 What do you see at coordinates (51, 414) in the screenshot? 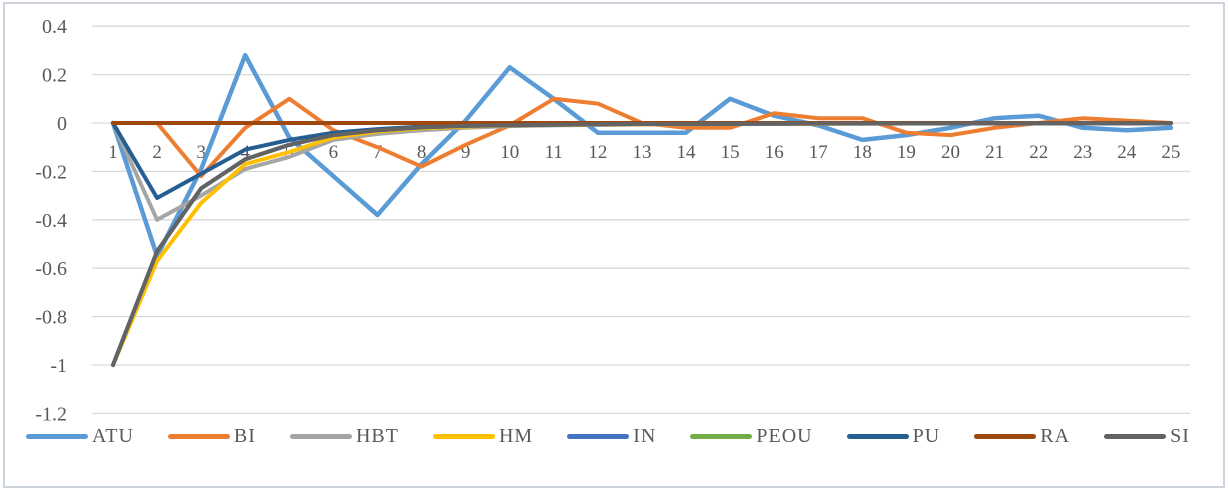
I see `y-tick-label: -1.2` at bounding box center [51, 414].